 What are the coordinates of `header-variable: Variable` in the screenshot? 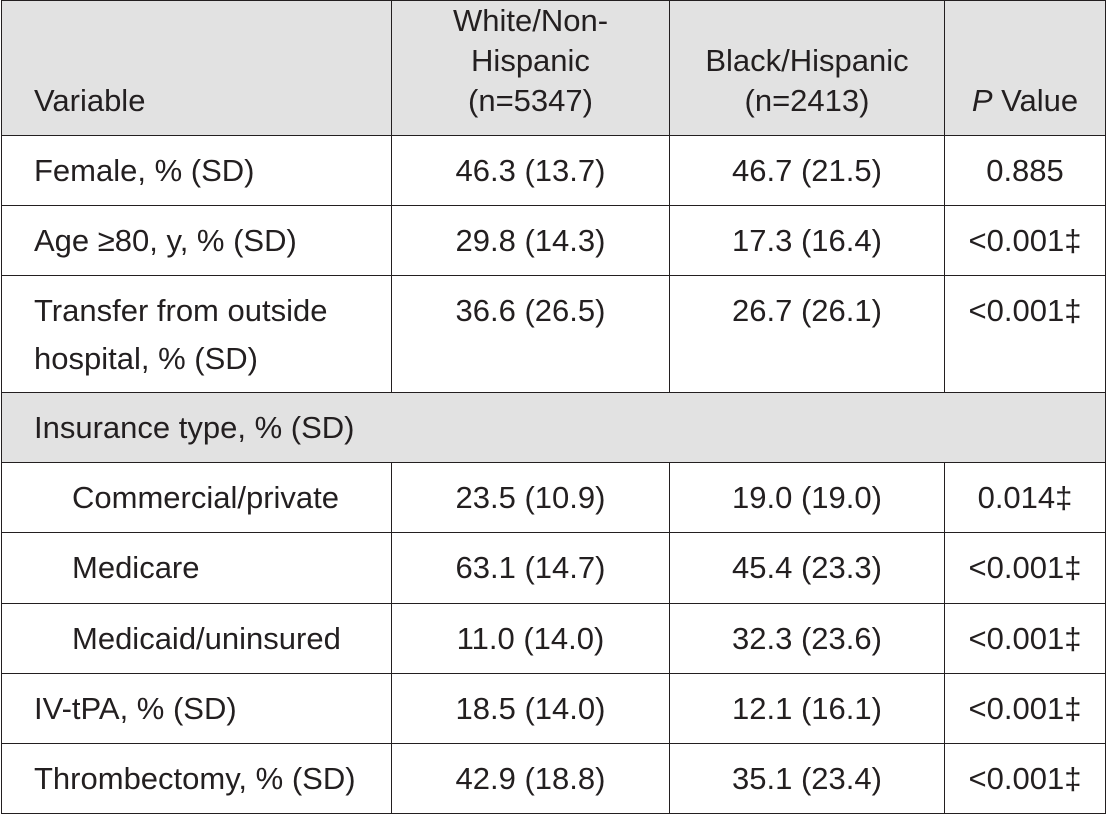 It's located at (196, 68).